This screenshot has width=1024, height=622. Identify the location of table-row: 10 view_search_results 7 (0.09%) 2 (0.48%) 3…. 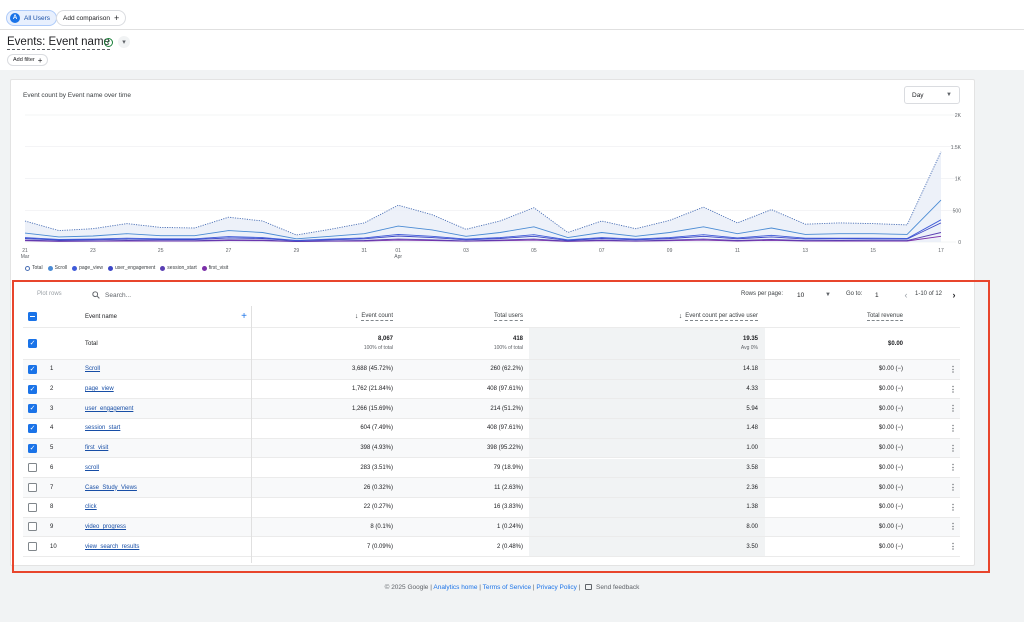
(491, 547).